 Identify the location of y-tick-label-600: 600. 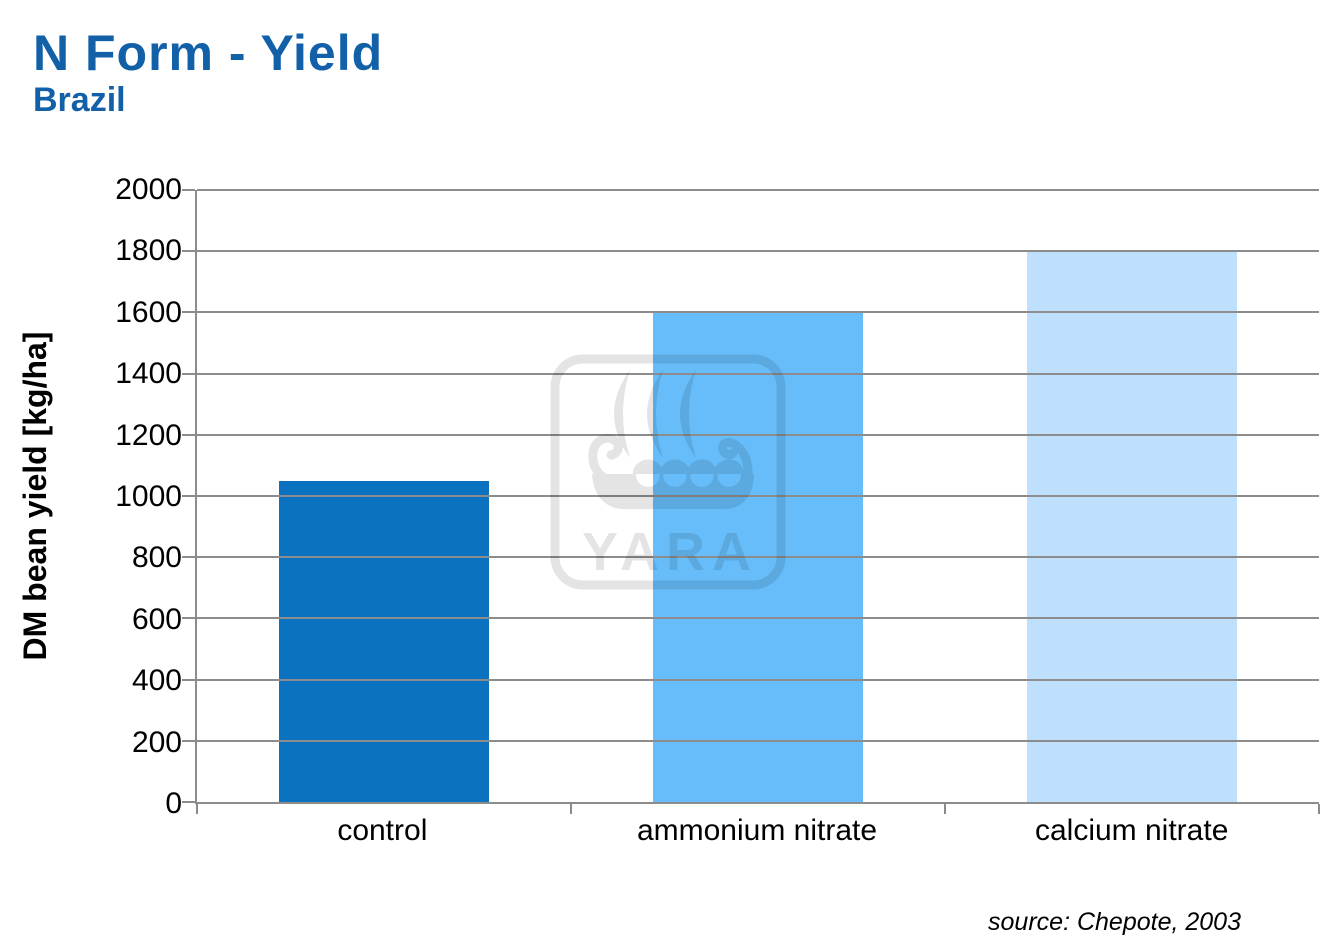
(156, 619).